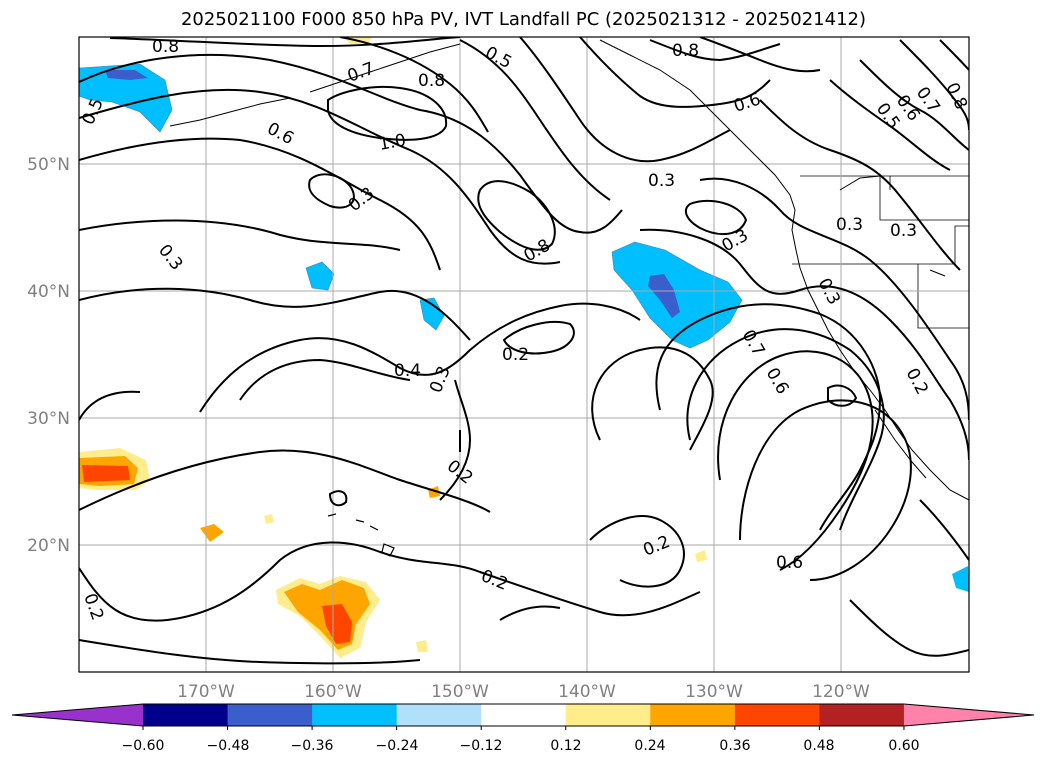 The image size is (1047, 765). Describe the element at coordinates (77, 715) in the screenshot. I see `colorbar-extend-min` at that location.